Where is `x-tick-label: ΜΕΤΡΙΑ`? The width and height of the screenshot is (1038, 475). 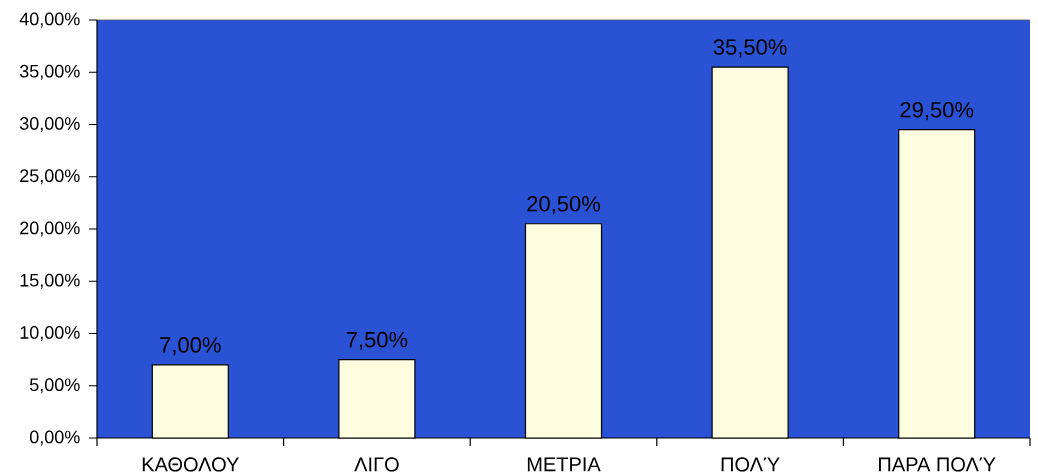
x-tick-label: ΜΕΤΡΙΑ is located at coordinates (564, 464).